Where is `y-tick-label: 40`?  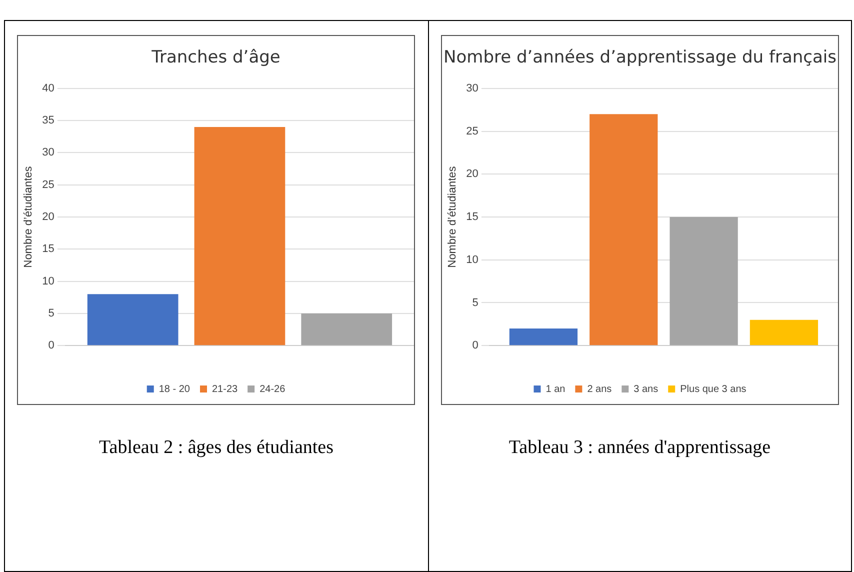 y-tick-label: 40 is located at coordinates (48, 88).